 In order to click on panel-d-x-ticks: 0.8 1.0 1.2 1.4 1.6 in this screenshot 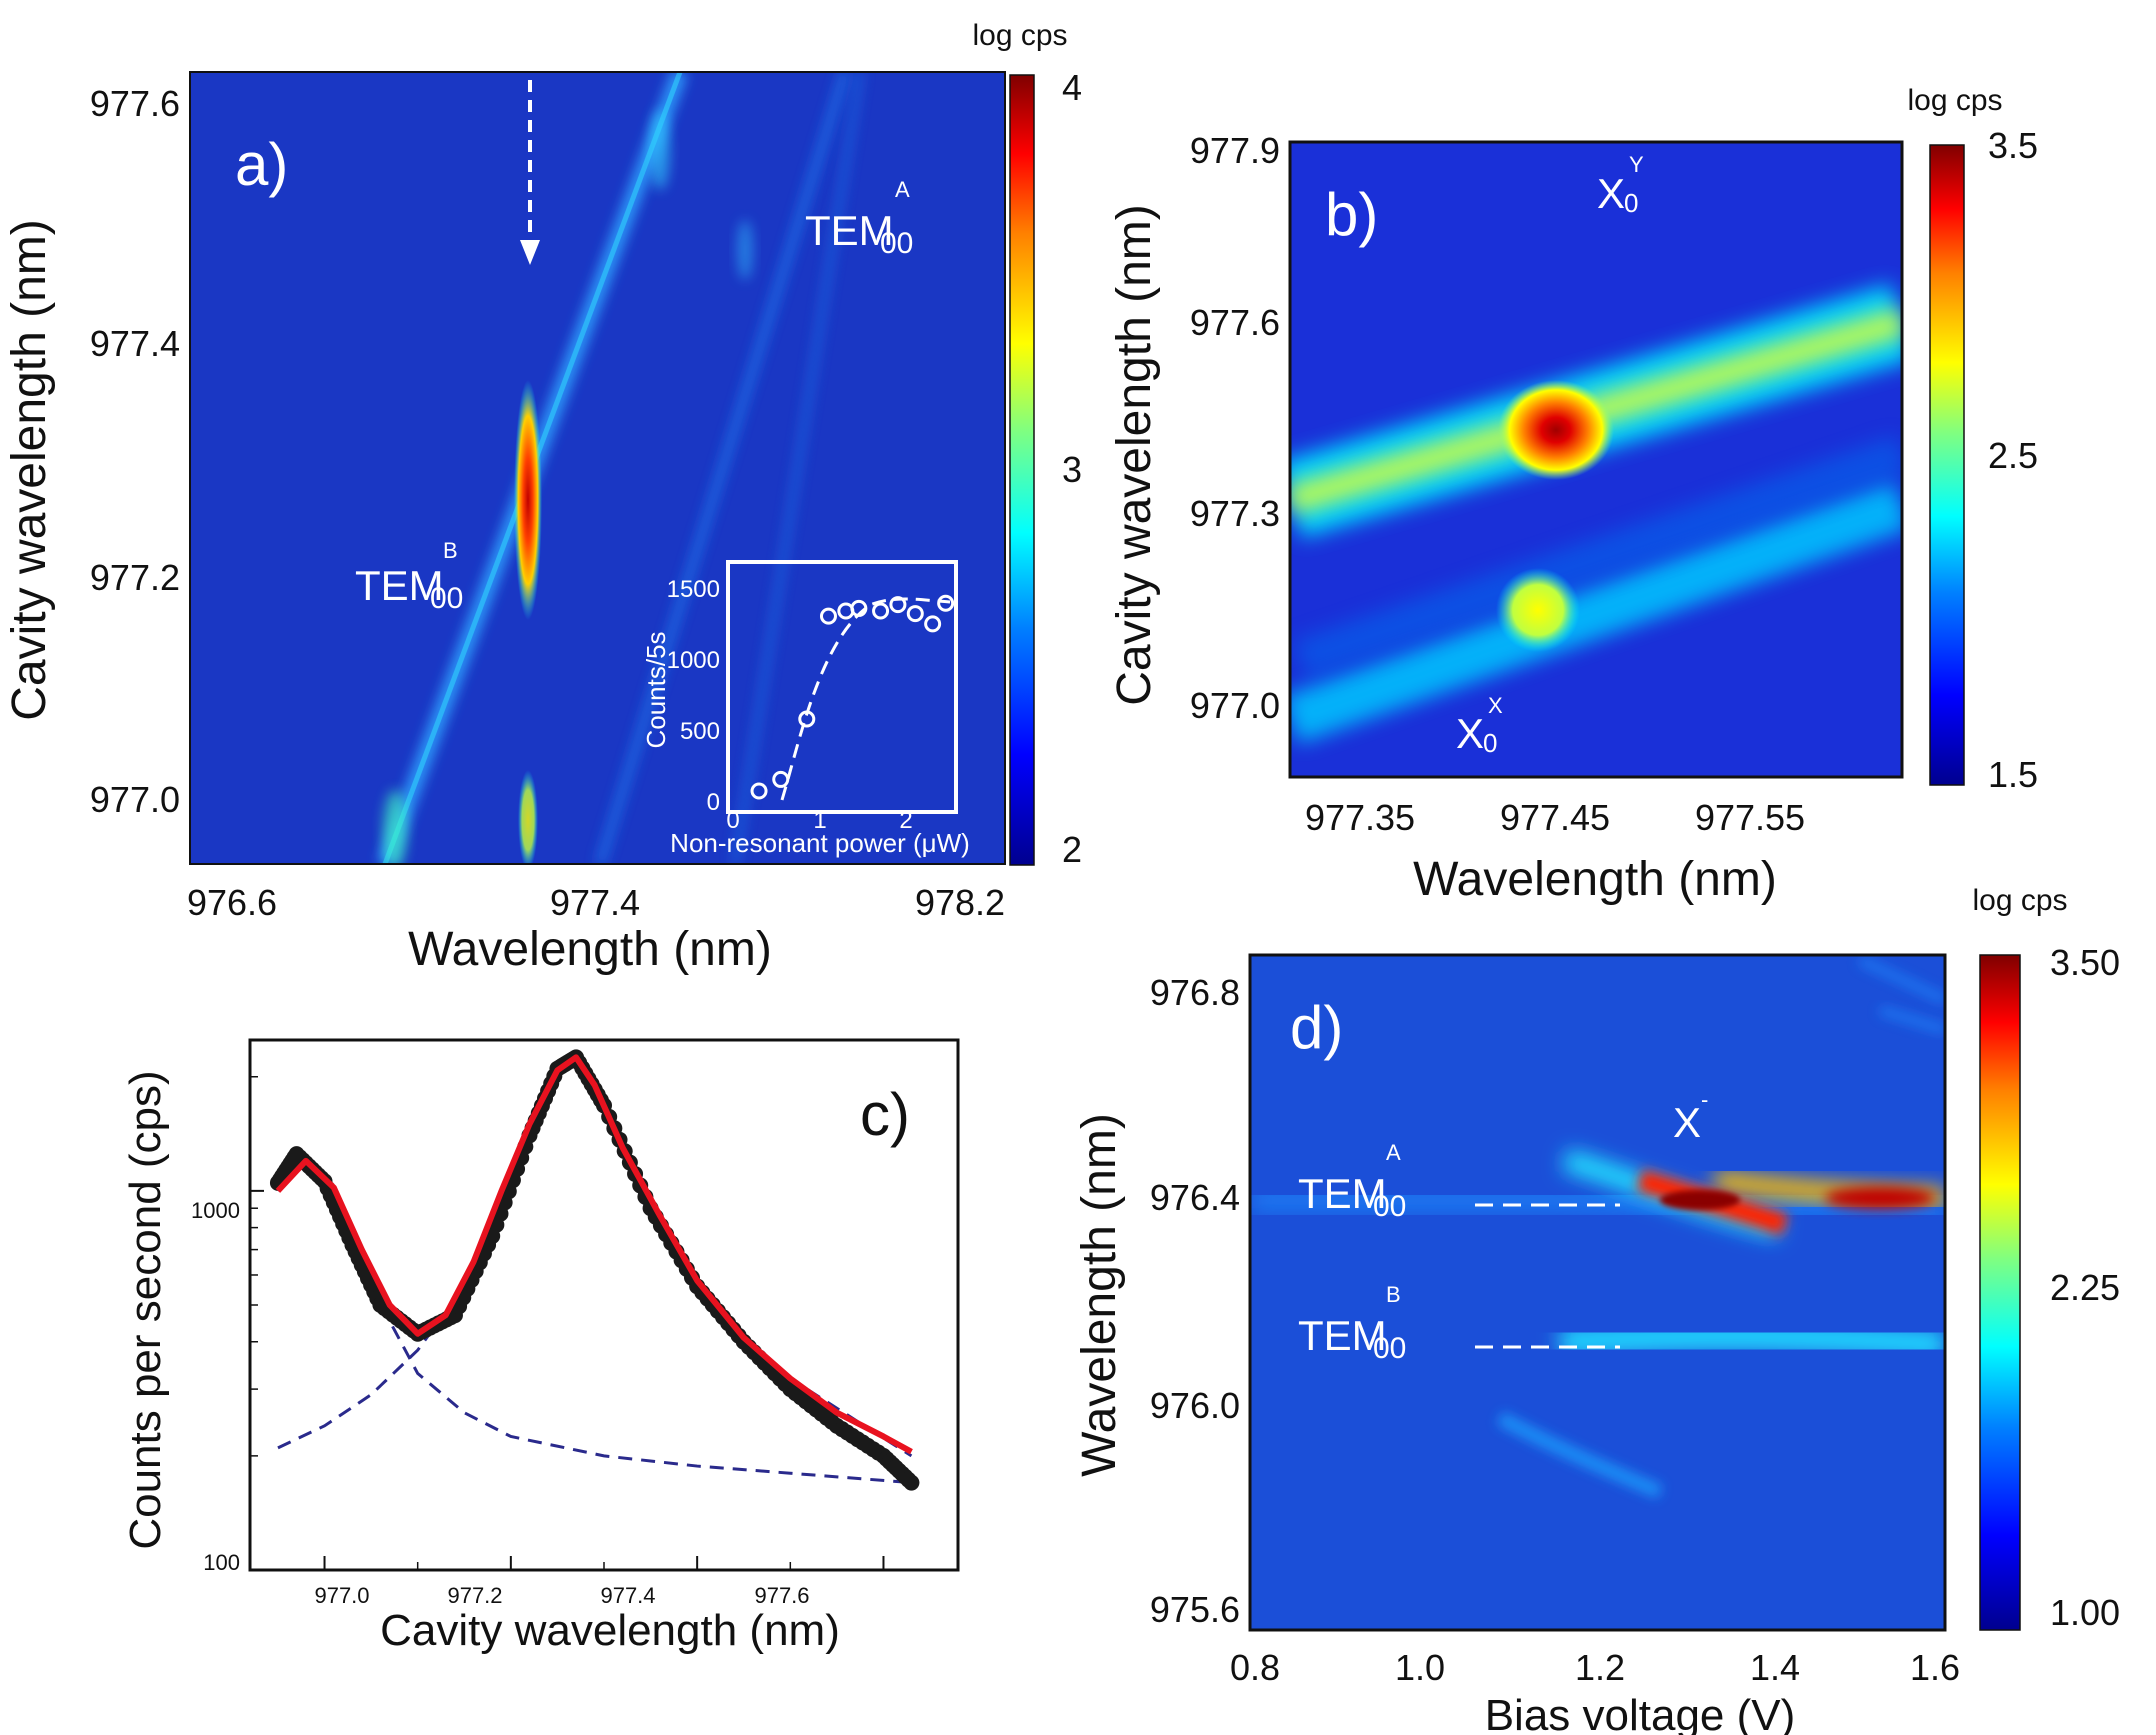, I will do `click(1595, 1667)`.